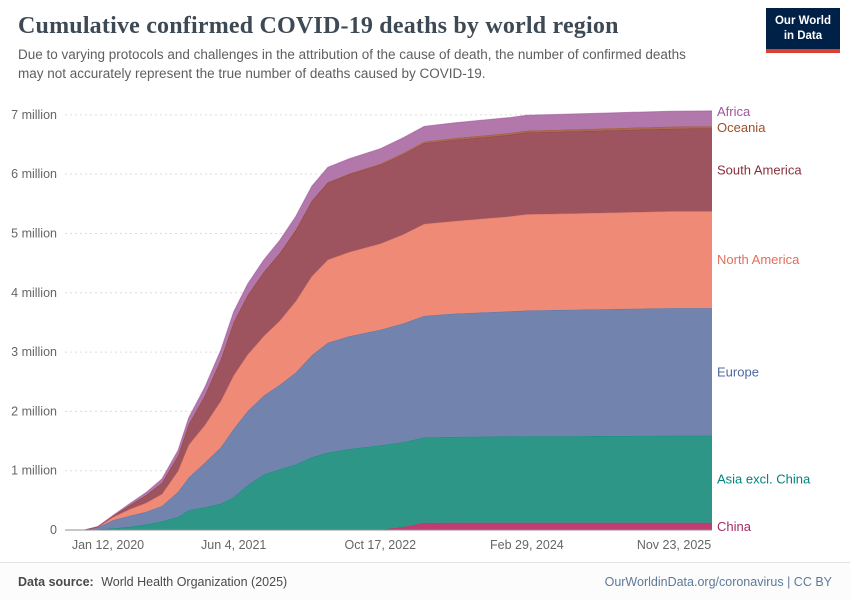  I want to click on legend-label-north-america: North America, so click(758, 259).